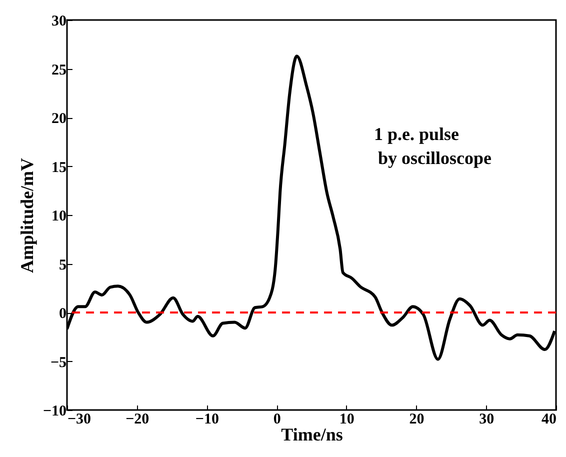  Describe the element at coordinates (62, 265) in the screenshot. I see `y-tick-label: 5` at that location.